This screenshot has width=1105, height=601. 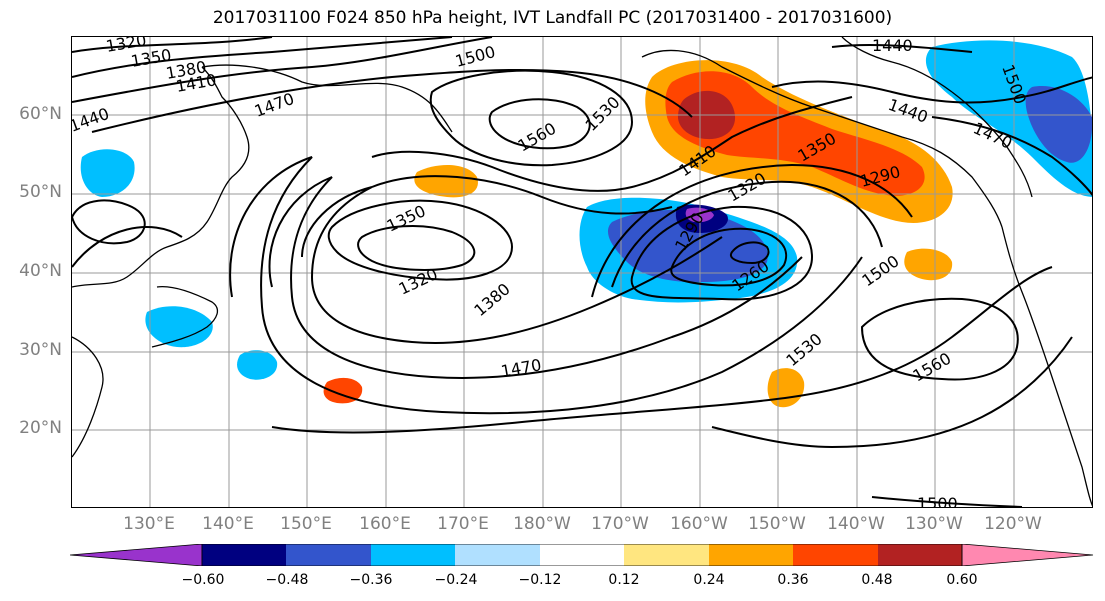 I want to click on positive-patch-west, so click(x=446, y=181).